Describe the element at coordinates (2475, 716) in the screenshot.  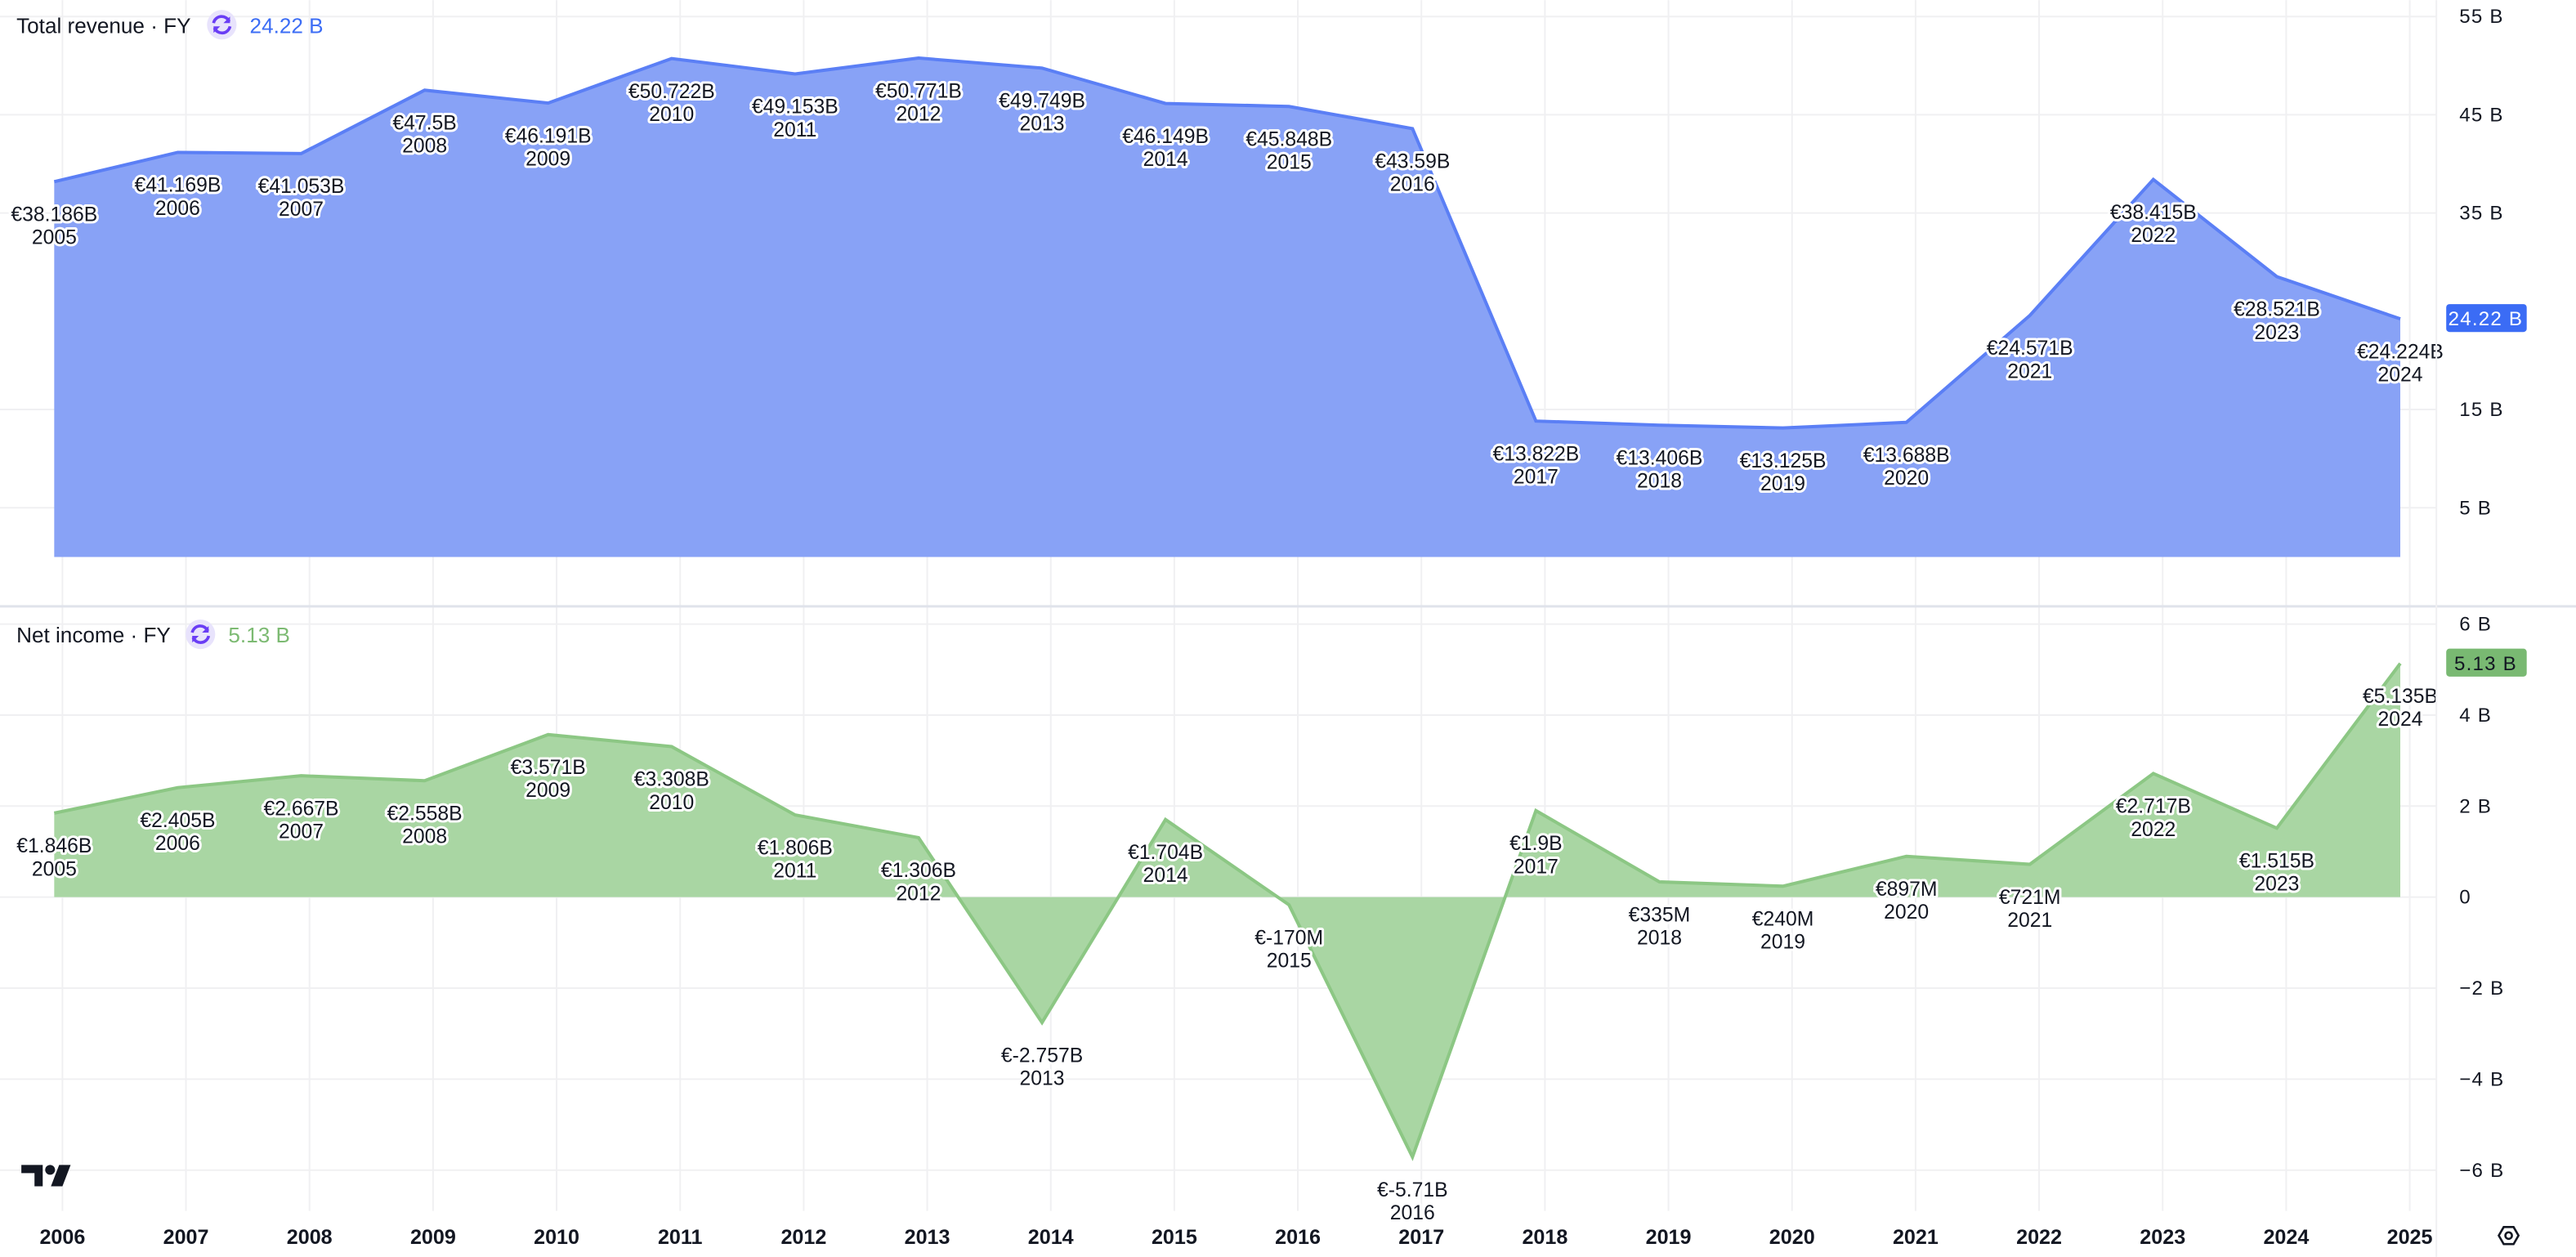
I see `y-tick-label: 4 B` at that location.